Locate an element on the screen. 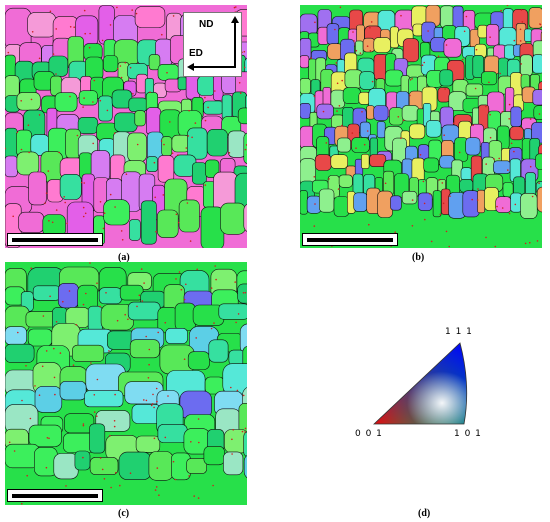 This screenshot has width=550, height=522. ipf-label-001: 0 0 1 is located at coordinates (369, 434).